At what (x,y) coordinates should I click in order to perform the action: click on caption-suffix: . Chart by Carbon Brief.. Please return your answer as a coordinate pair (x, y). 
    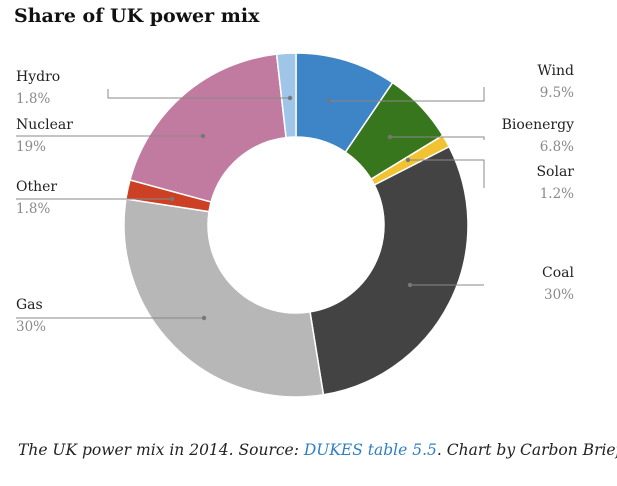
    Looking at the image, I should click on (526, 450).